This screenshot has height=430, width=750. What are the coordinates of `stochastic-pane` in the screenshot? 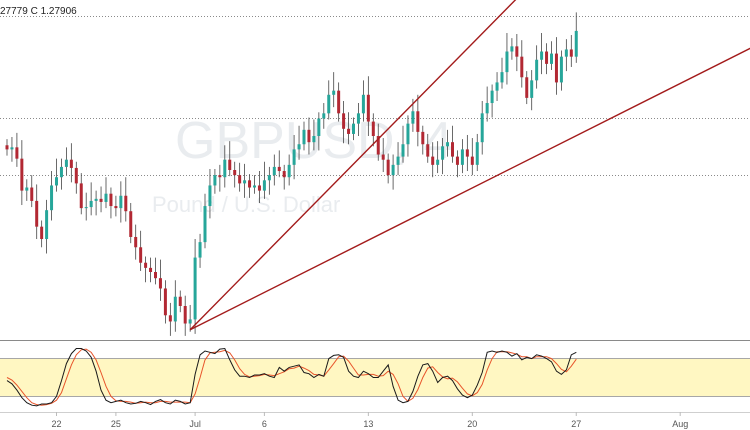 It's located at (375, 377).